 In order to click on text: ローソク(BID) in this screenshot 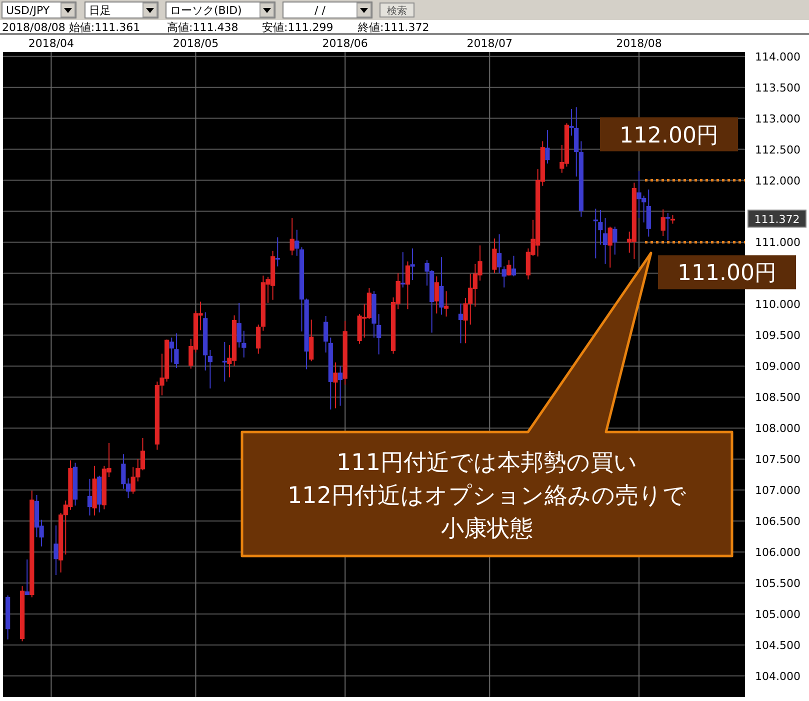, I will do `click(206, 10)`.